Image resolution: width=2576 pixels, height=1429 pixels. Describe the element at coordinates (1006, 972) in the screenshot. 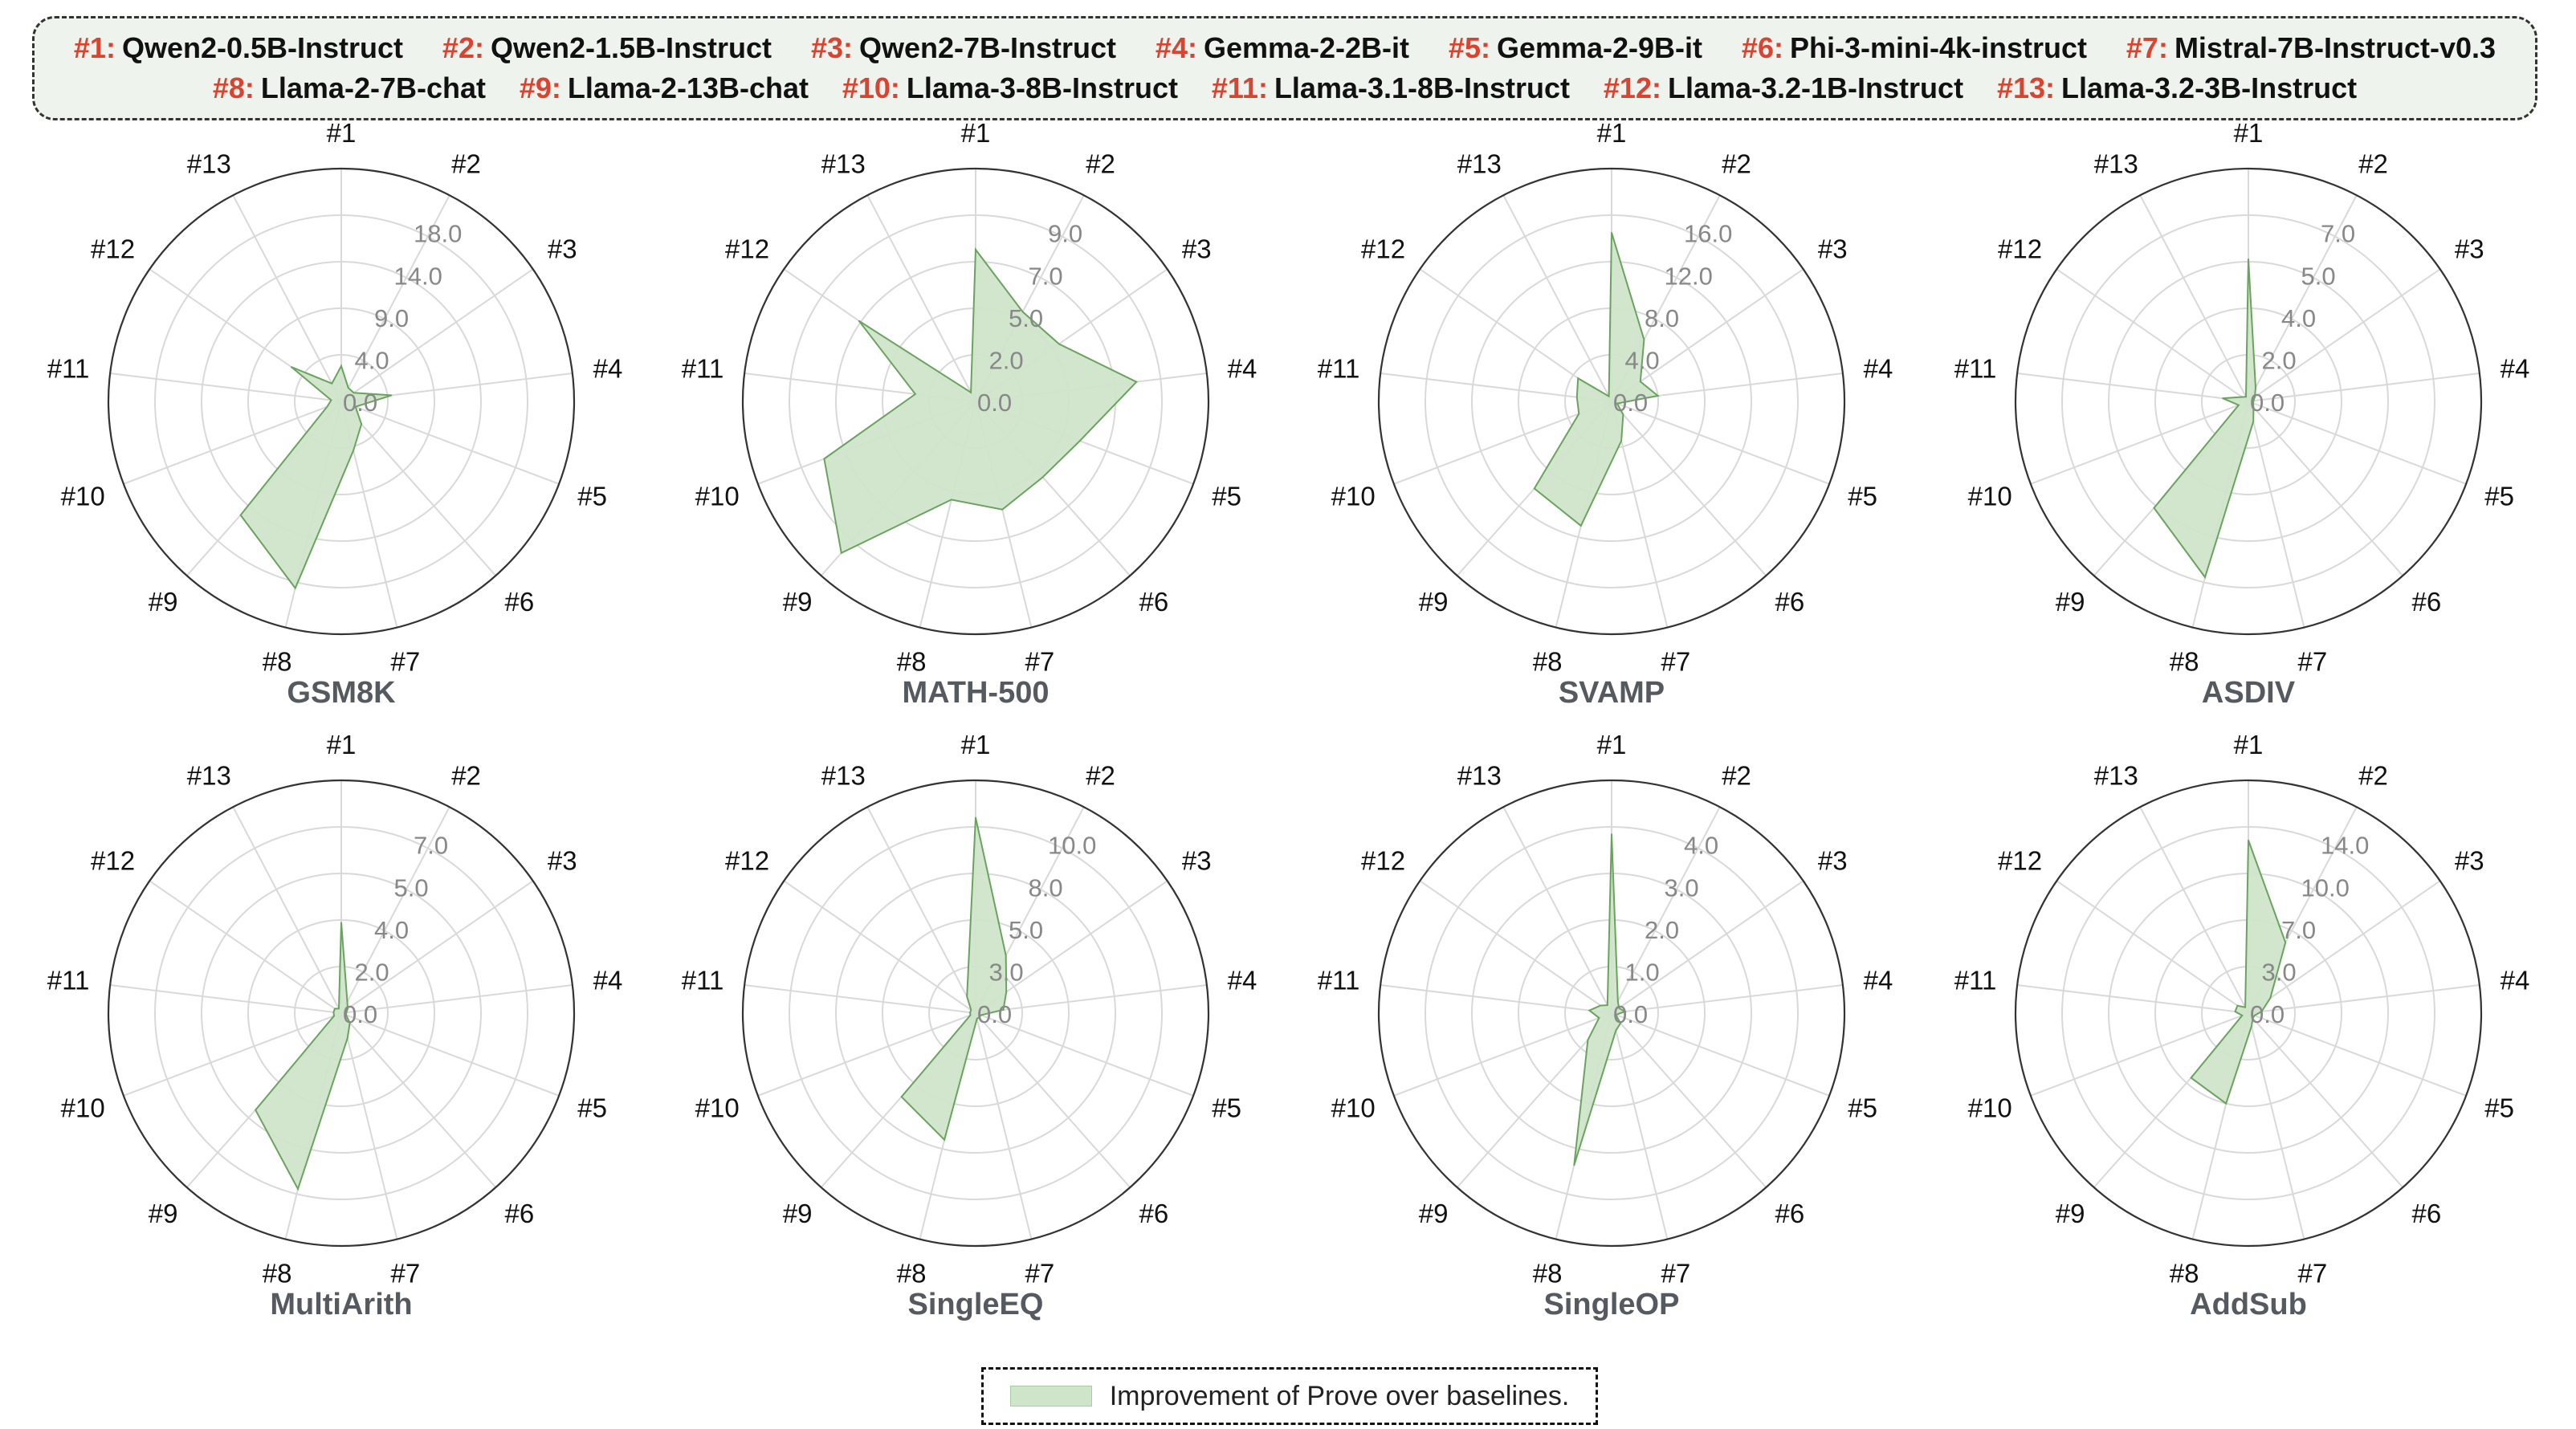

I see `tick-label: 3.0` at that location.